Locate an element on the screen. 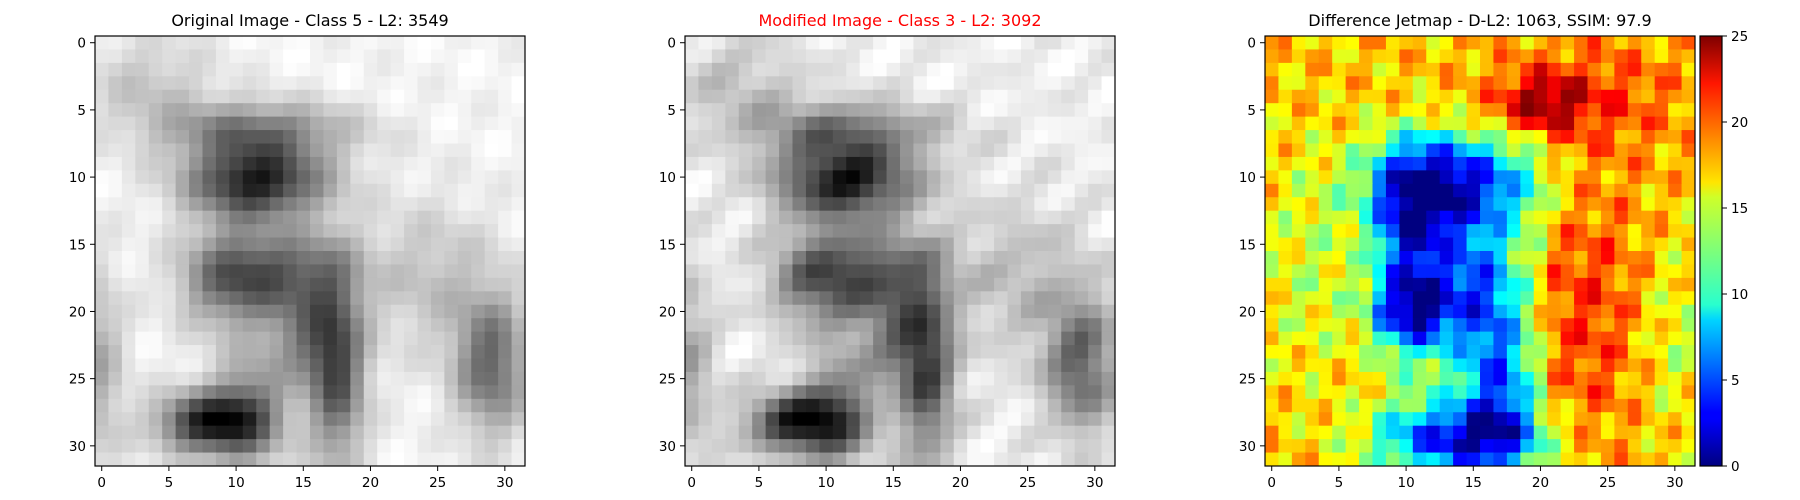 The image size is (1800, 500). colorbar-tick-label: 25 is located at coordinates (1739, 37).